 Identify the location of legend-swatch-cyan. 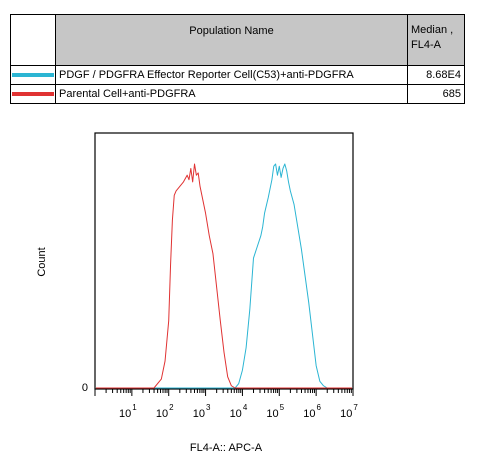
(33, 75).